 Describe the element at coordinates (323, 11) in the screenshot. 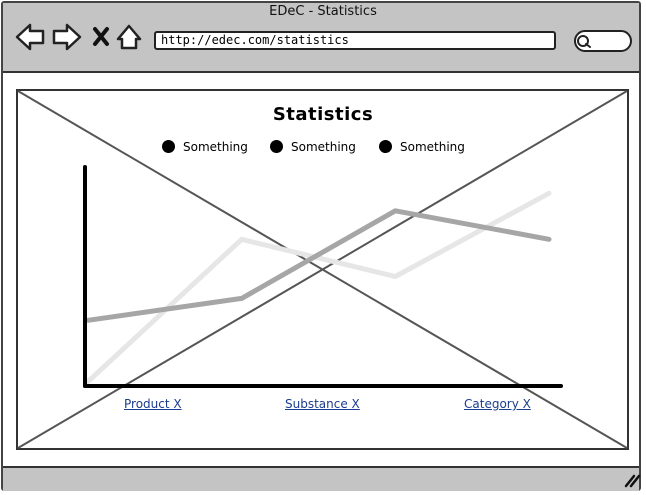

I see `window-title: EDeC - Statistics` at that location.